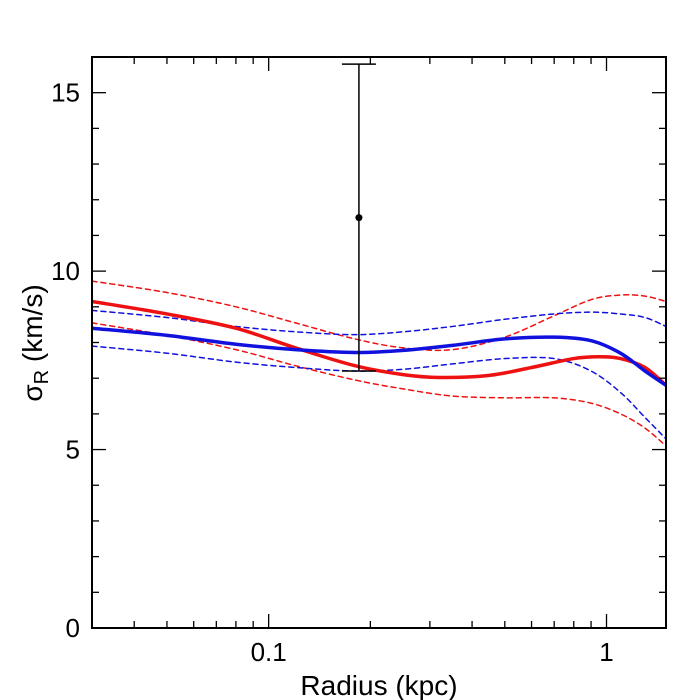  I want to click on data-point-with-error-bar, so click(358, 217).